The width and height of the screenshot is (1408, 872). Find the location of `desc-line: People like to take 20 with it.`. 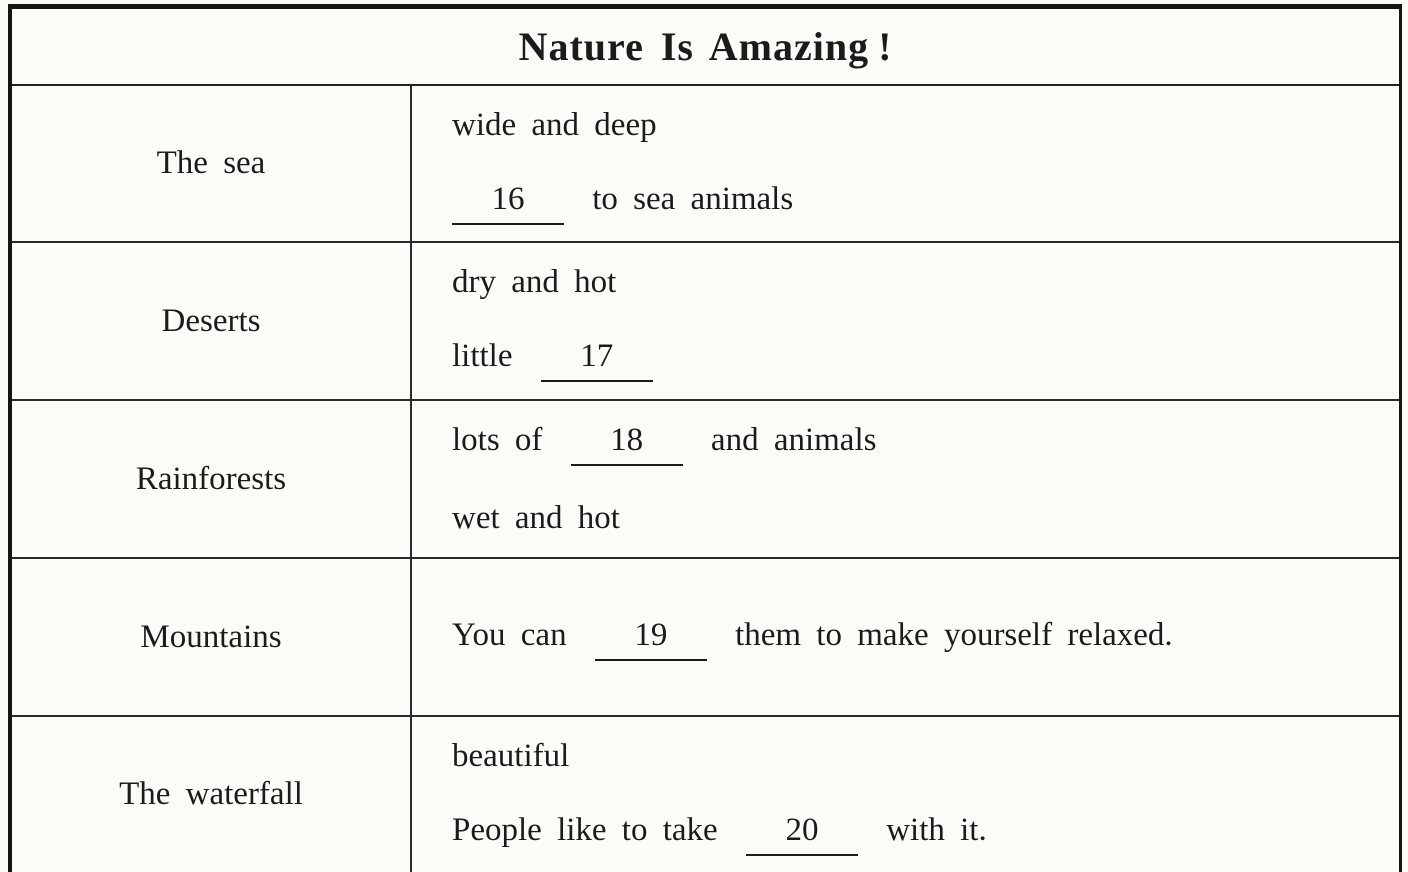

desc-line: People like to take 20 with it. is located at coordinates (925, 832).